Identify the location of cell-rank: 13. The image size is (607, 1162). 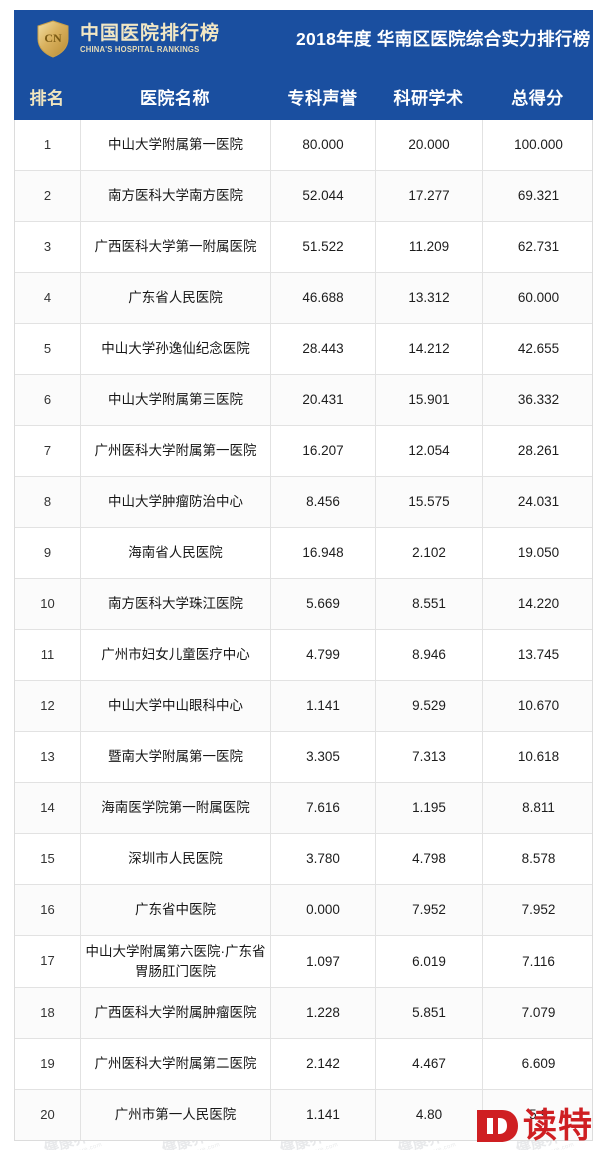
(48, 757).